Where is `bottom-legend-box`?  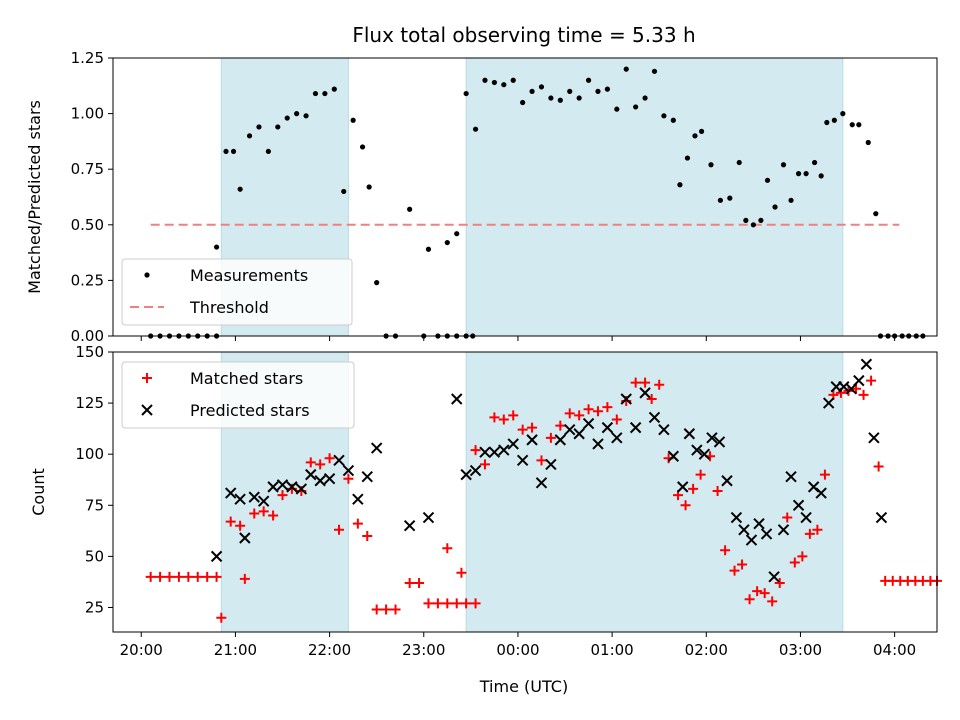
bottom-legend-box is located at coordinates (238, 395).